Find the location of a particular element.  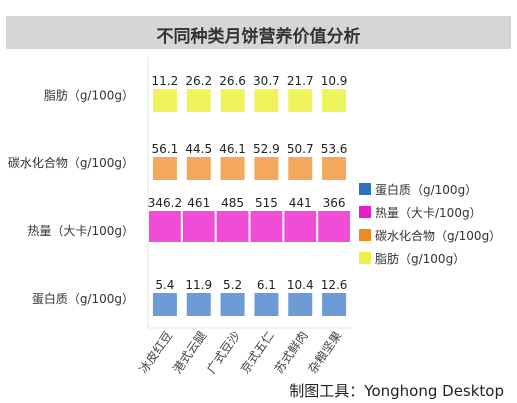

legend-label: 蛋白质（g/100g） is located at coordinates (426, 189).